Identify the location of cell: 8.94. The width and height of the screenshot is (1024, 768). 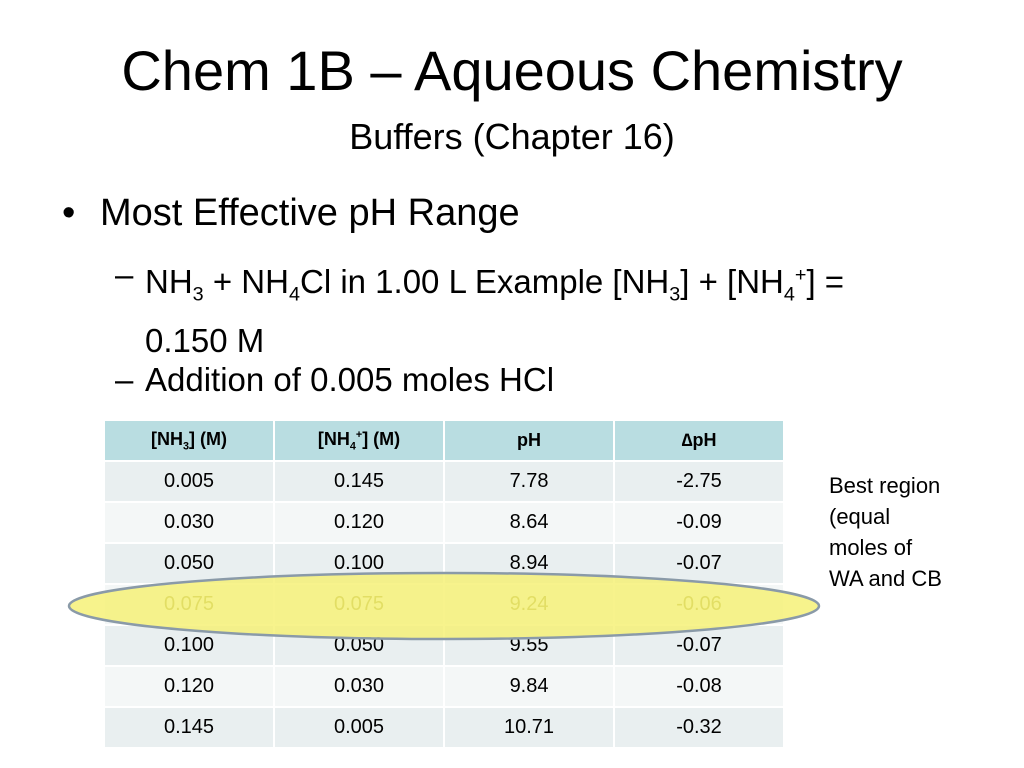
(529, 563).